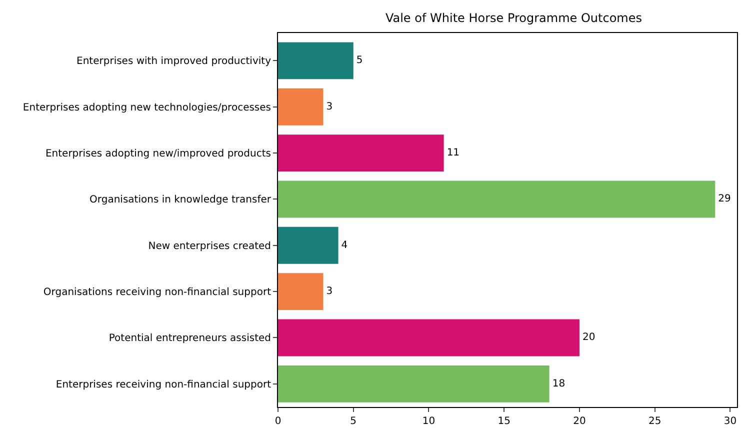 The image size is (750, 439). Describe the element at coordinates (146, 108) in the screenshot. I see `y-tick-label: Enterprises adopting new technologies/processes` at that location.